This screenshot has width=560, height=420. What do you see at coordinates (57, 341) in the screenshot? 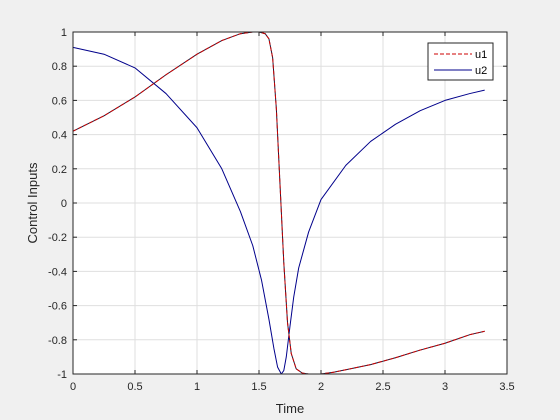
I see `y-tick-label: -0.8` at bounding box center [57, 341].